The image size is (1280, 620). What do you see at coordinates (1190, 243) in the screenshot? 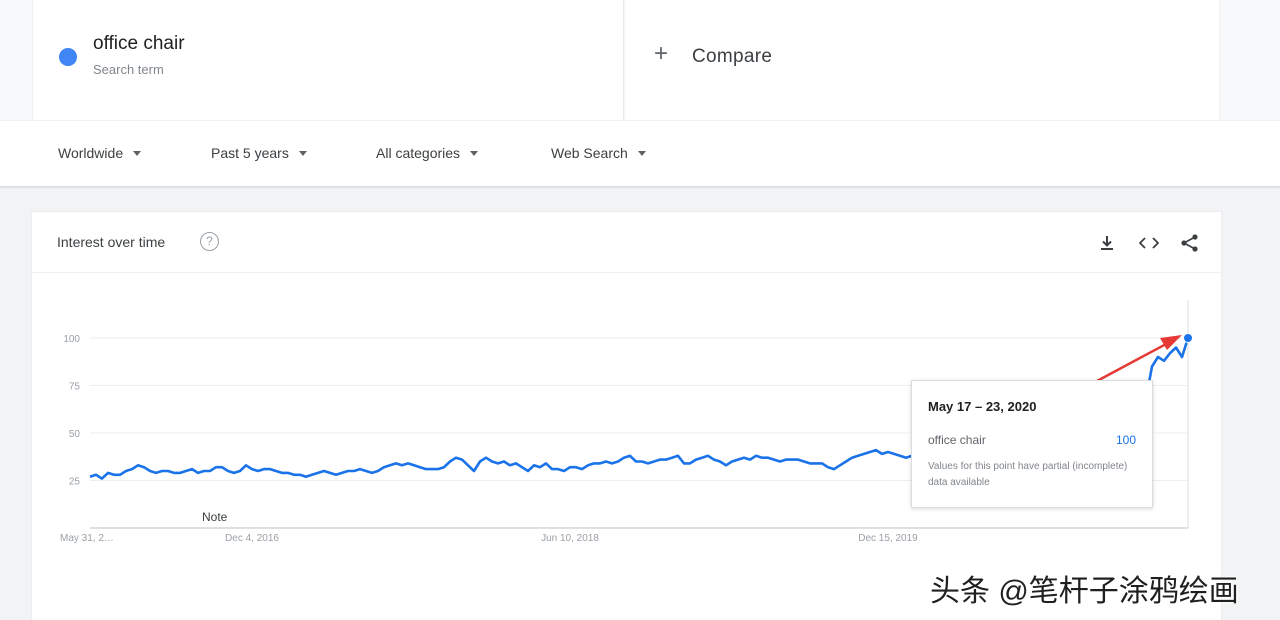
I see `share-icon` at bounding box center [1190, 243].